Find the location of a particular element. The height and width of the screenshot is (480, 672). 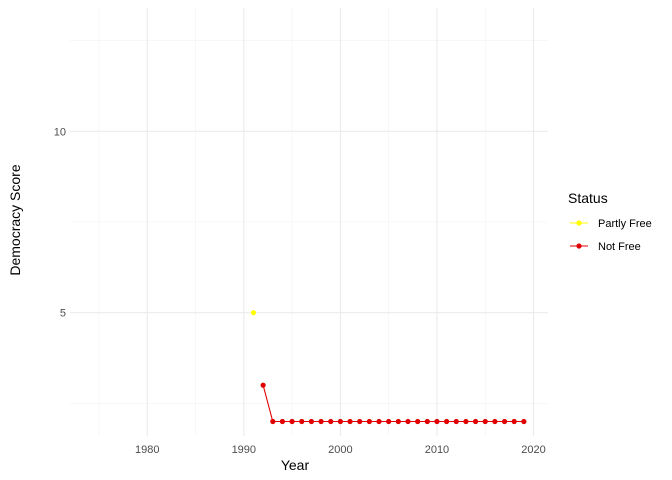

series-line is located at coordinates (393, 404).